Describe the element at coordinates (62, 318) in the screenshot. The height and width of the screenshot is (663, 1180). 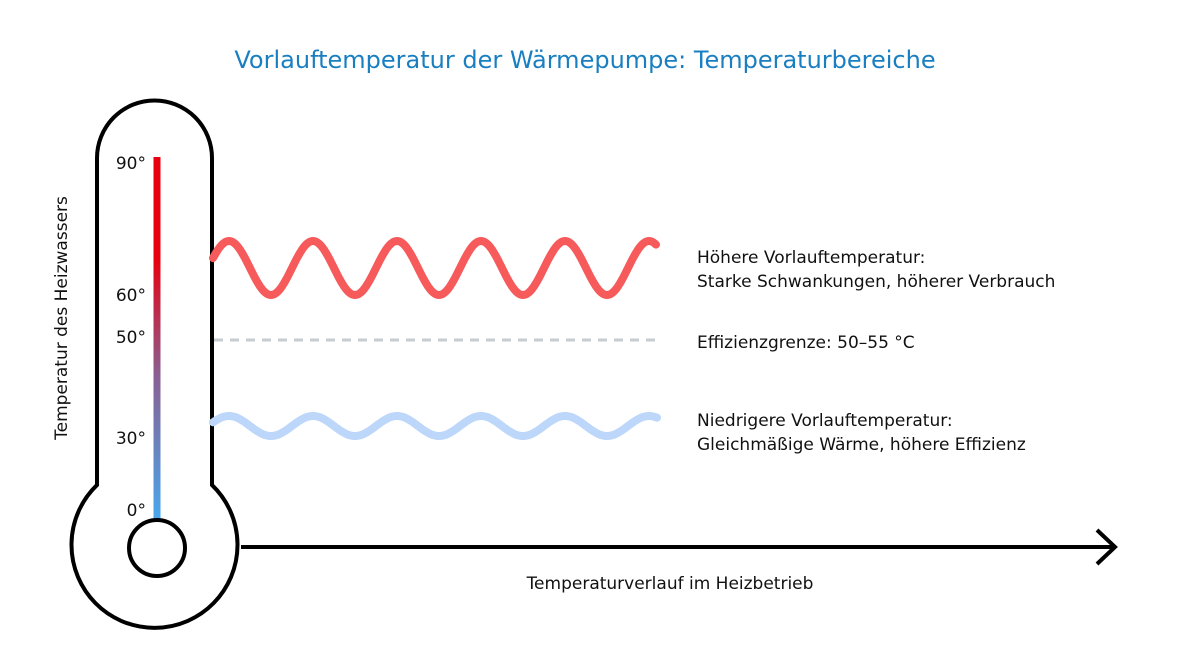
I see `y-axis-label: Temperatur des Heizwassers` at that location.